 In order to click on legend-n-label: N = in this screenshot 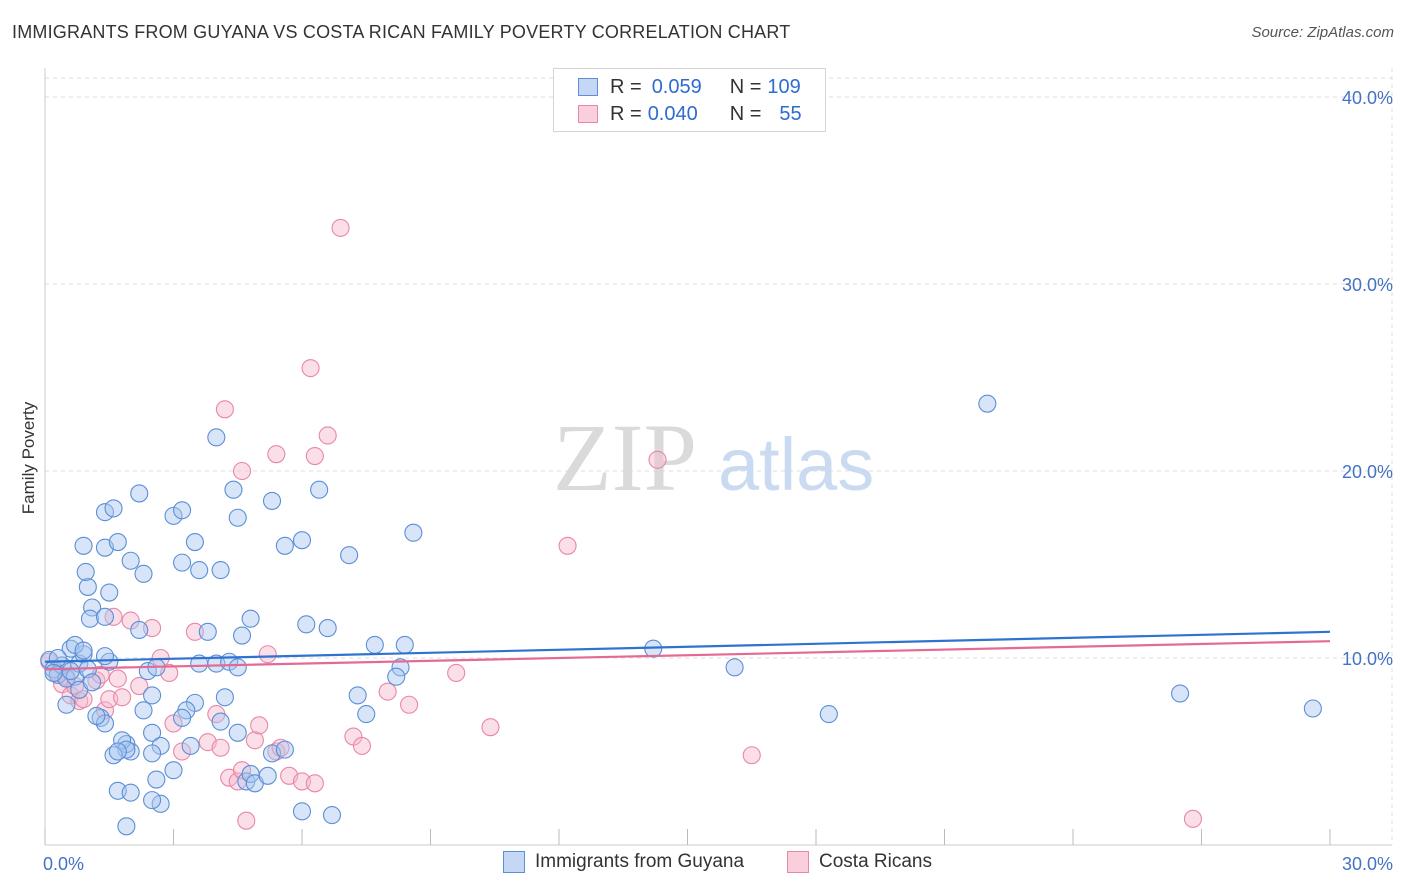, I will do `click(745, 113)`.